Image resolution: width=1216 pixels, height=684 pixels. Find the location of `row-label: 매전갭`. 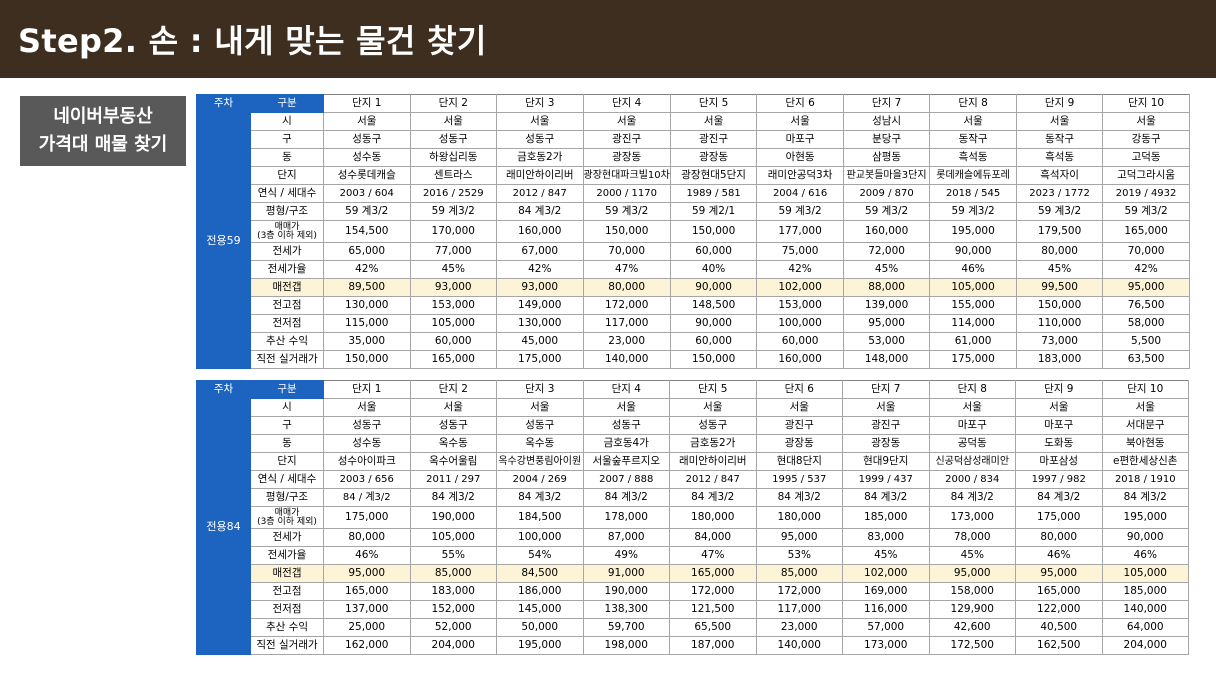

row-label: 매전갭 is located at coordinates (287, 287).